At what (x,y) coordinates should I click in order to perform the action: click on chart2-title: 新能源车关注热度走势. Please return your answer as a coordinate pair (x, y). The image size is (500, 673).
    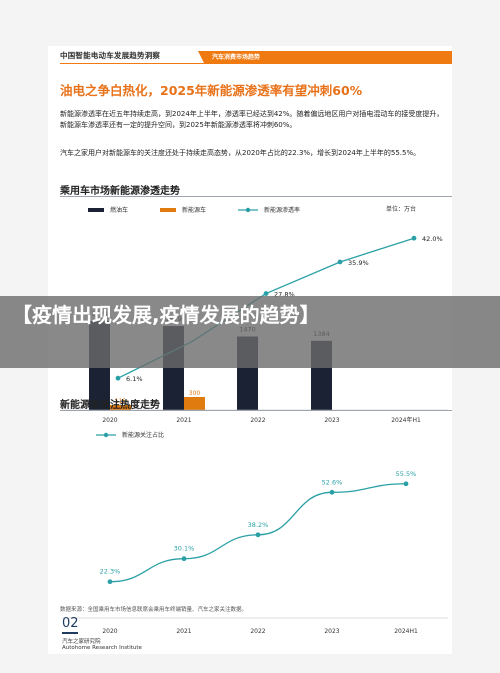
    Looking at the image, I should click on (110, 405).